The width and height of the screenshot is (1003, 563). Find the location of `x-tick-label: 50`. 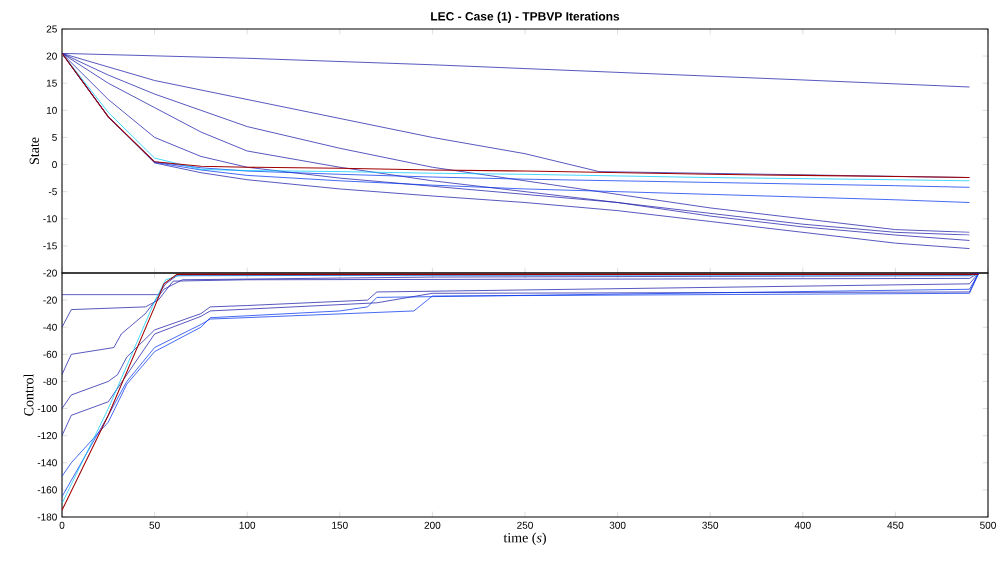

x-tick-label: 50 is located at coordinates (154, 525).